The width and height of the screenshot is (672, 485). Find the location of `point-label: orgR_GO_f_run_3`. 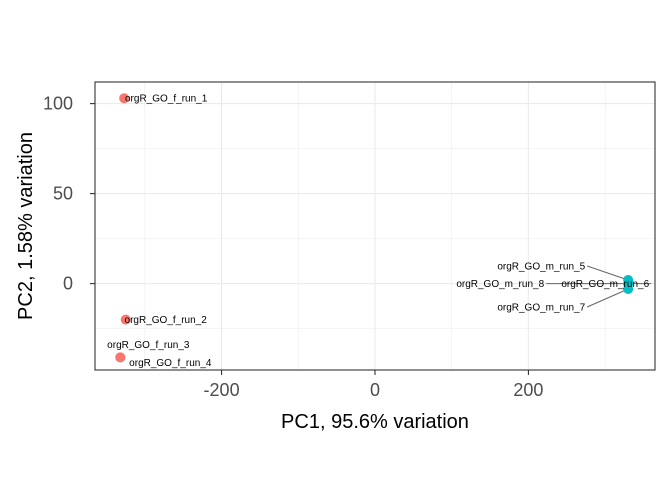

point-label: orgR_GO_f_run_3 is located at coordinates (148, 345).